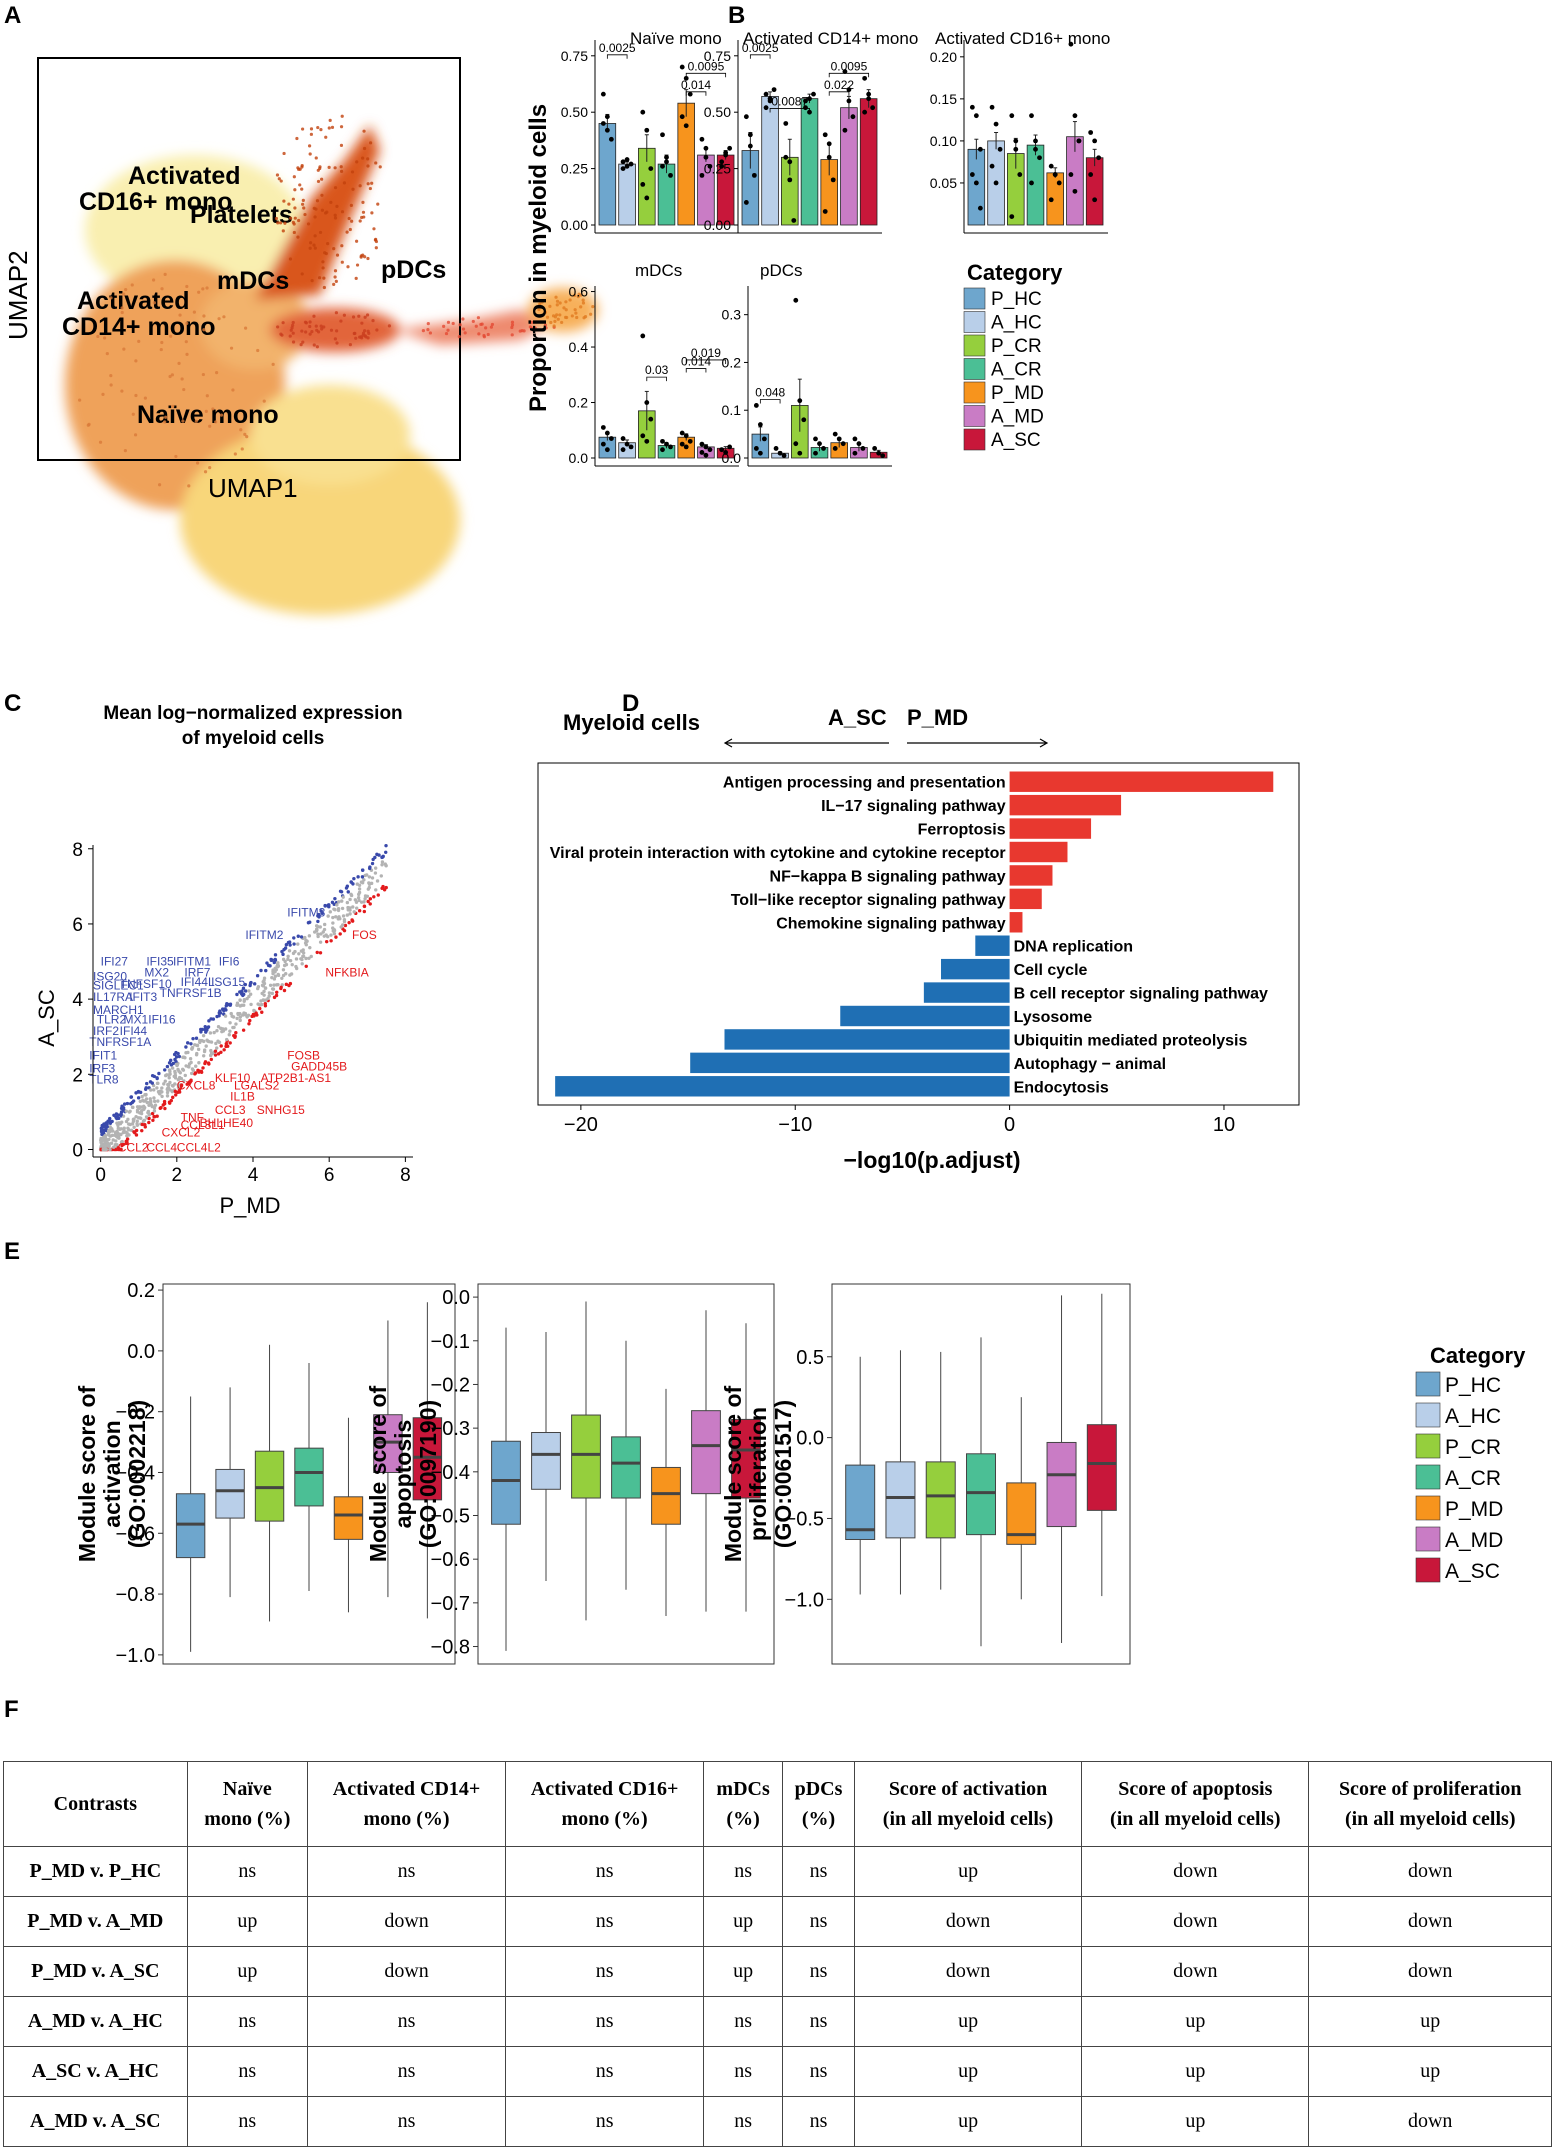  What do you see at coordinates (253, 488) in the screenshot?
I see `umap-xlabel: UMAP1` at bounding box center [253, 488].